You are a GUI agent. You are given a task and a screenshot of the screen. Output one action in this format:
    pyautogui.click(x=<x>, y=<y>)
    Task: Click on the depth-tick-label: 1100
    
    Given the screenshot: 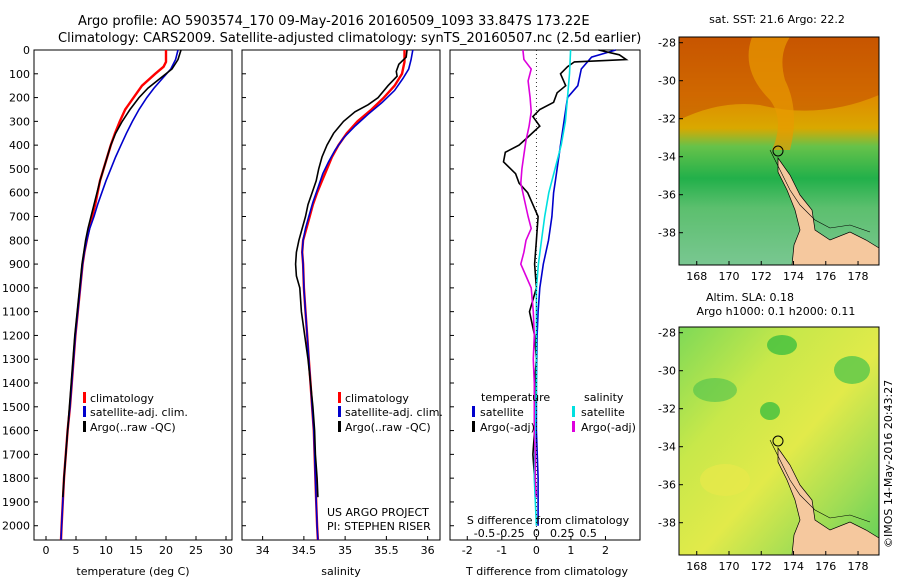 What is the action you would take?
    pyautogui.click(x=16, y=312)
    